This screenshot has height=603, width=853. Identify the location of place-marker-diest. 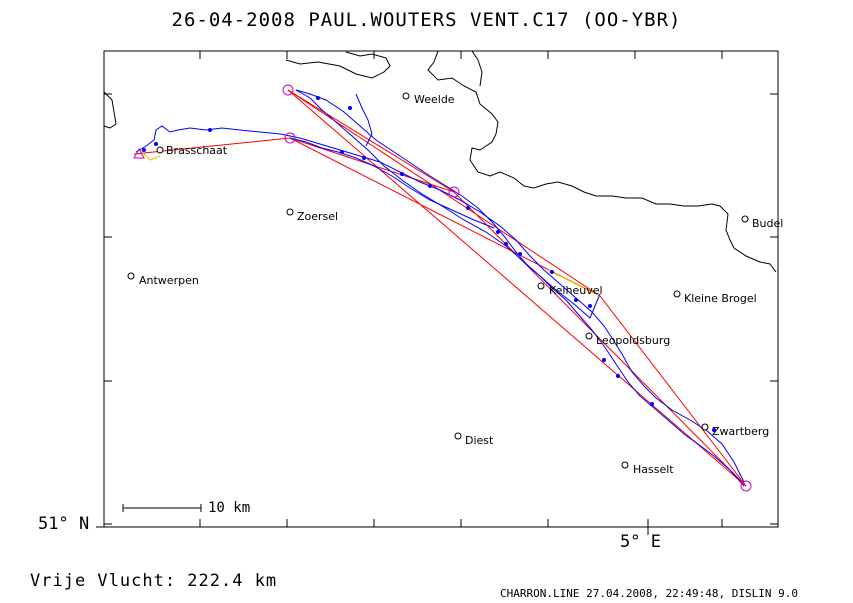
(458, 436).